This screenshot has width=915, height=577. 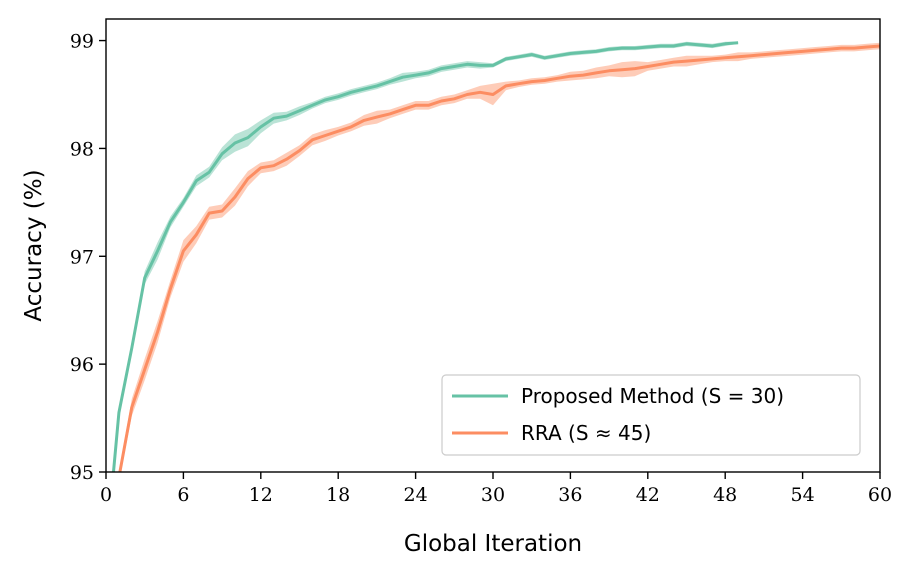 I want to click on x-tick-label: 6, so click(x=183, y=495).